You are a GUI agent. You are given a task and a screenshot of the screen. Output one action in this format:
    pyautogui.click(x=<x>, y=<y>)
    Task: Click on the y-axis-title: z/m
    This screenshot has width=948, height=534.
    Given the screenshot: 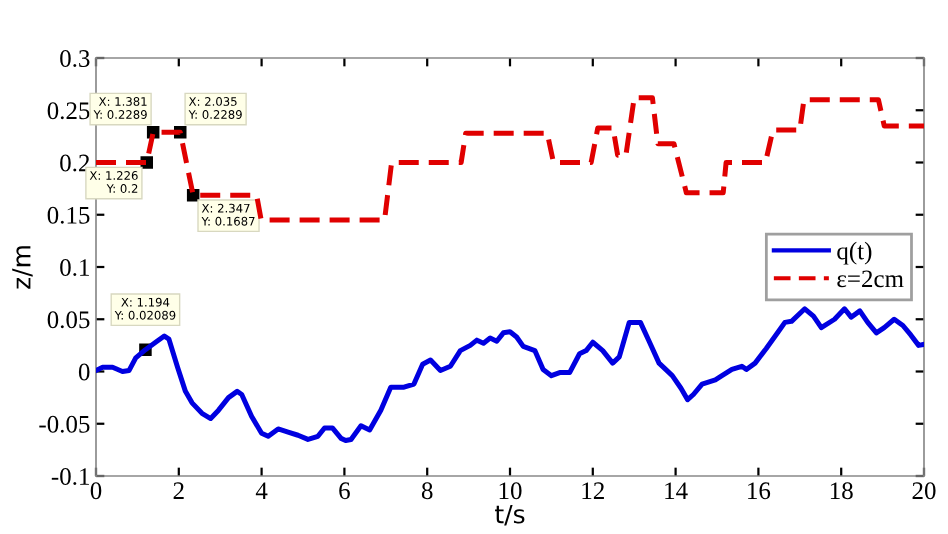 What is the action you would take?
    pyautogui.click(x=22, y=267)
    